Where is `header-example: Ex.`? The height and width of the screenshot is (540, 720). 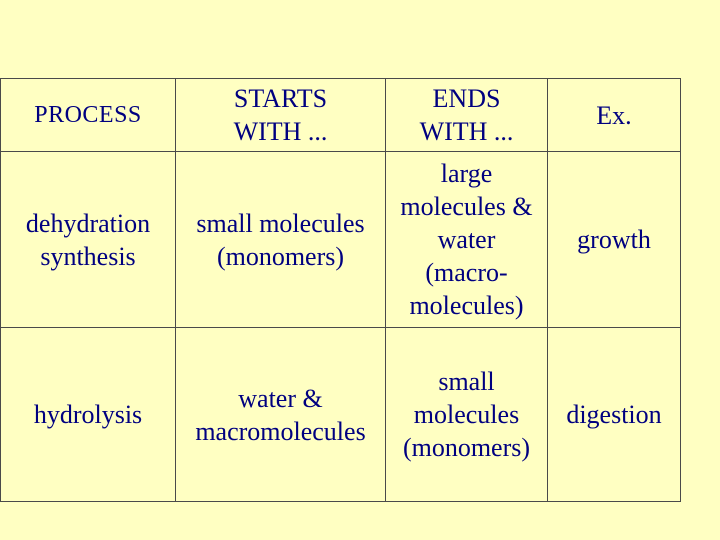
header-example: Ex. is located at coordinates (614, 115).